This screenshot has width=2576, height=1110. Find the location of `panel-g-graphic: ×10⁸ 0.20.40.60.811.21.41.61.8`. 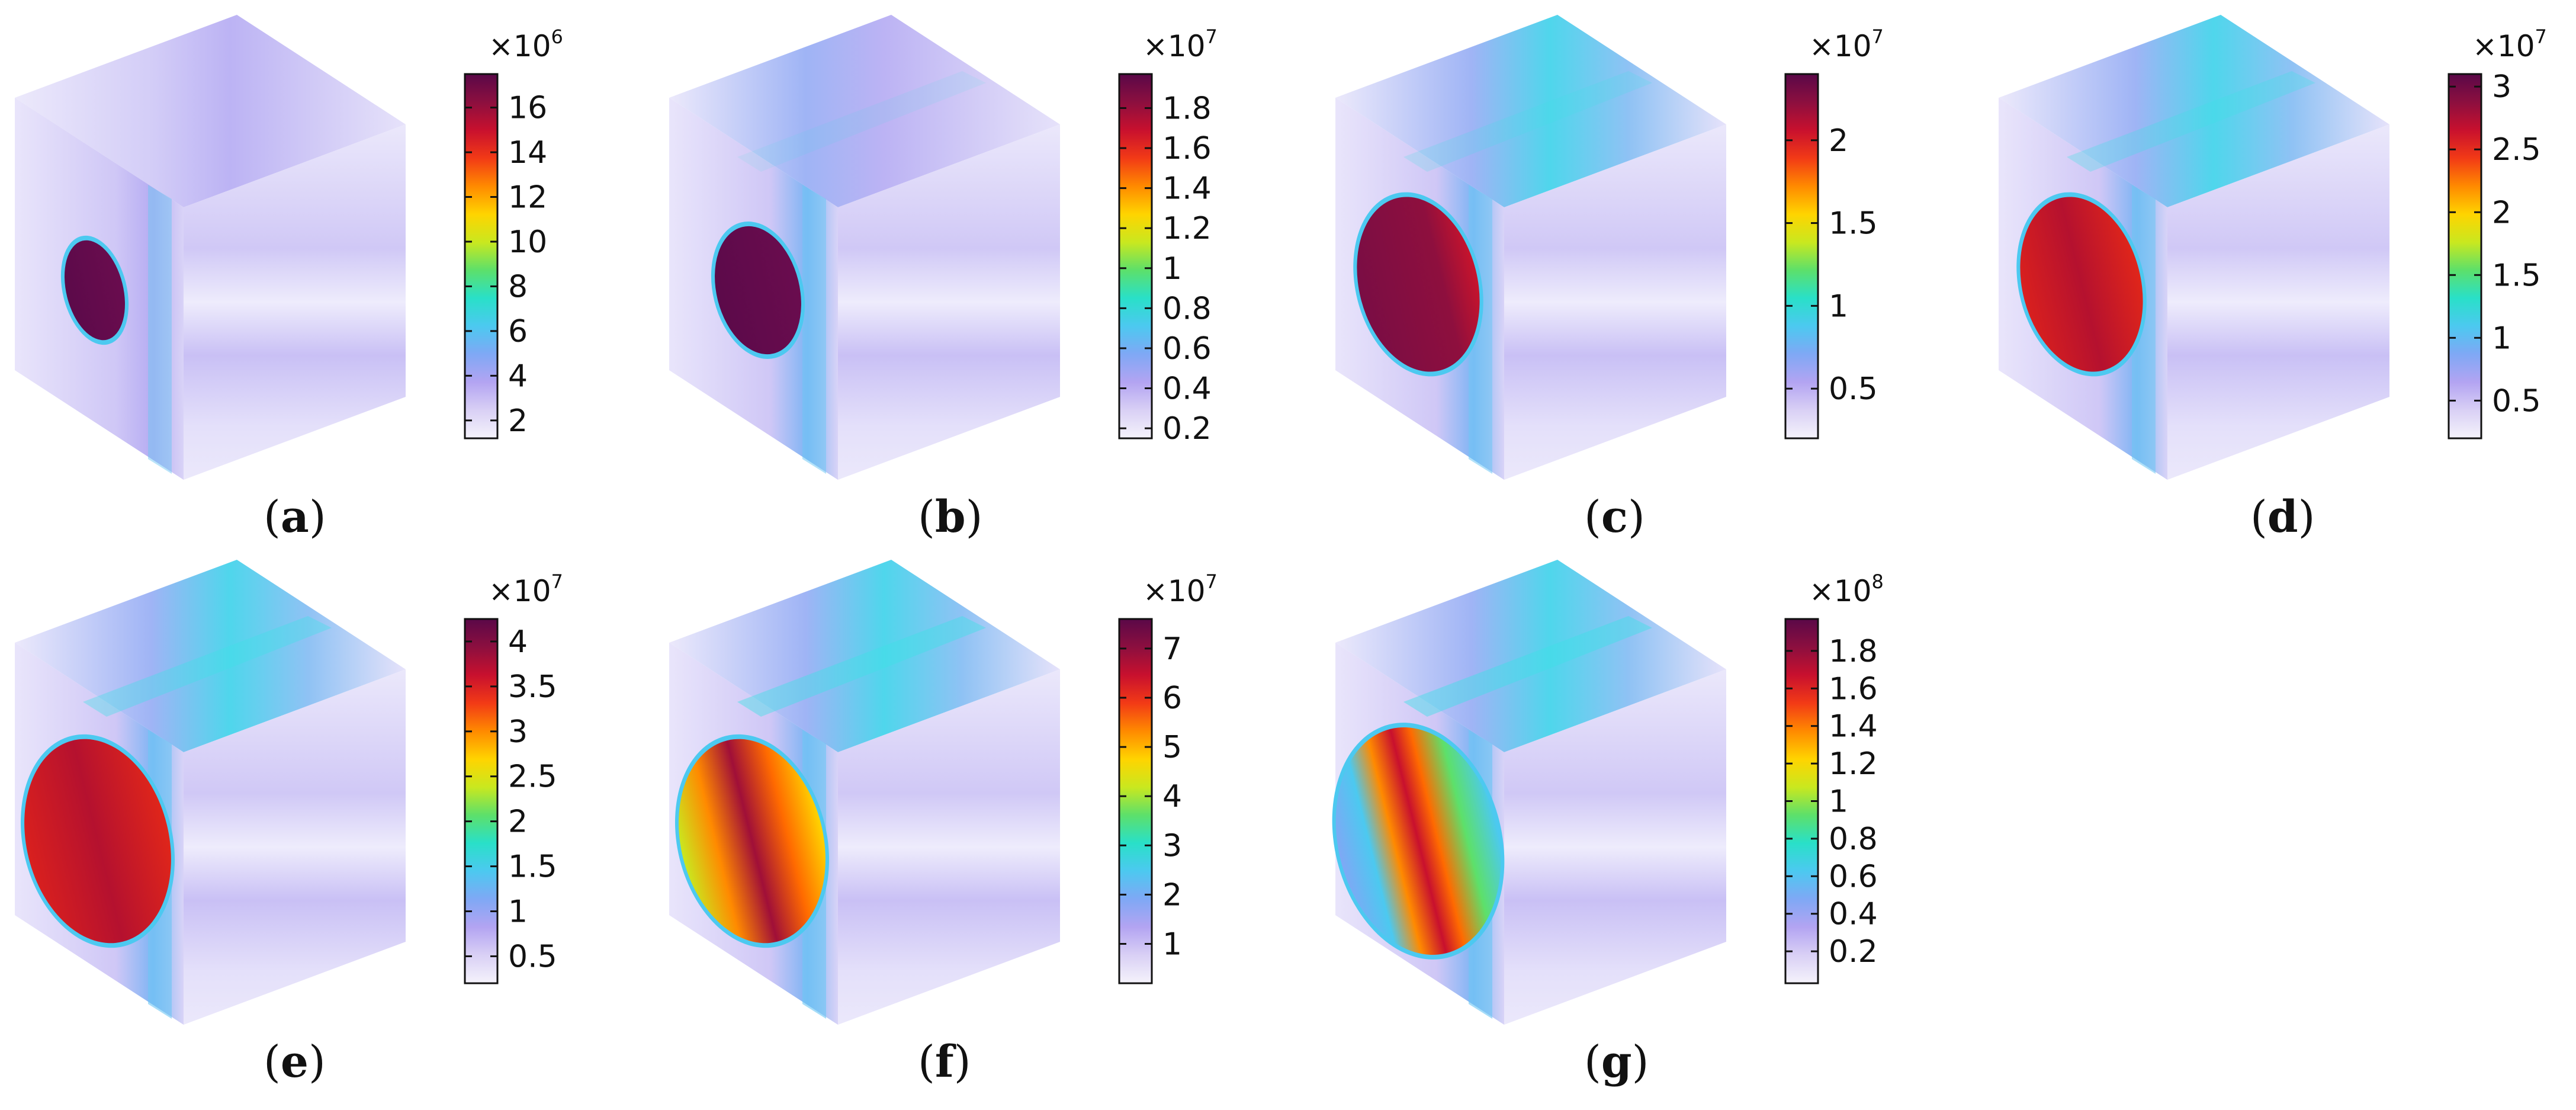

panel-g-graphic: ×10⁸ 0.20.40.60.811.21.41.61.8 is located at coordinates (1608, 792).